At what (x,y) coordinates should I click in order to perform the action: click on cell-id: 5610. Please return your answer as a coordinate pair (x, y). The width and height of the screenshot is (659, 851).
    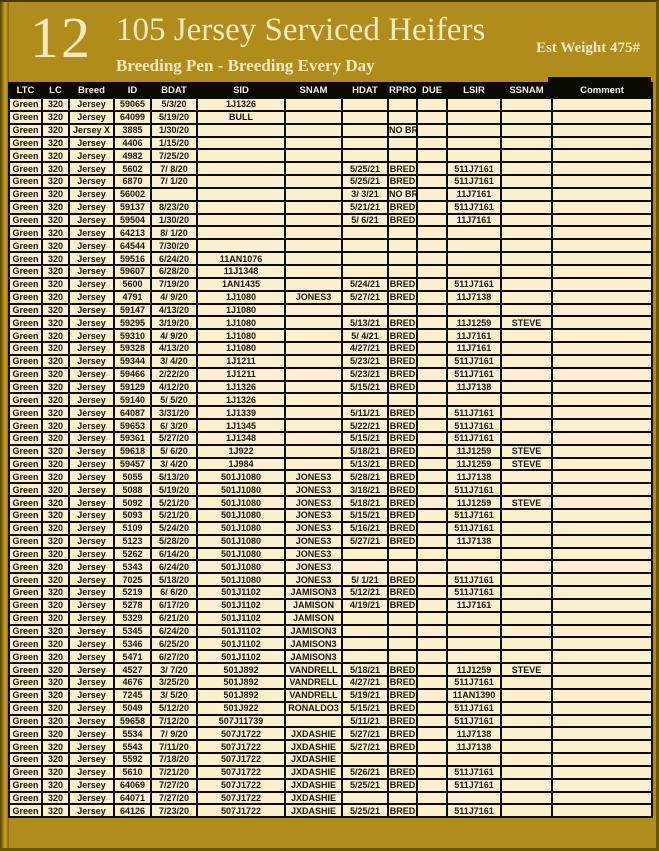
    Looking at the image, I should click on (132, 772).